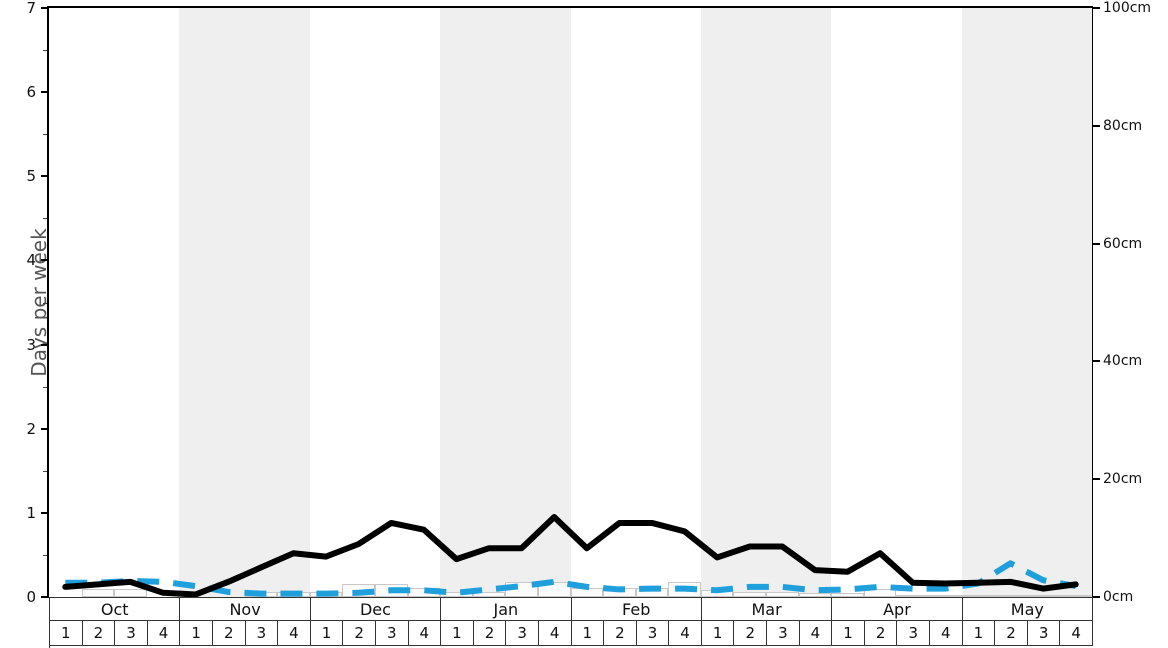 This screenshot has width=1168, height=648. What do you see at coordinates (897, 608) in the screenshot?
I see `month-label-apr: Apr` at bounding box center [897, 608].